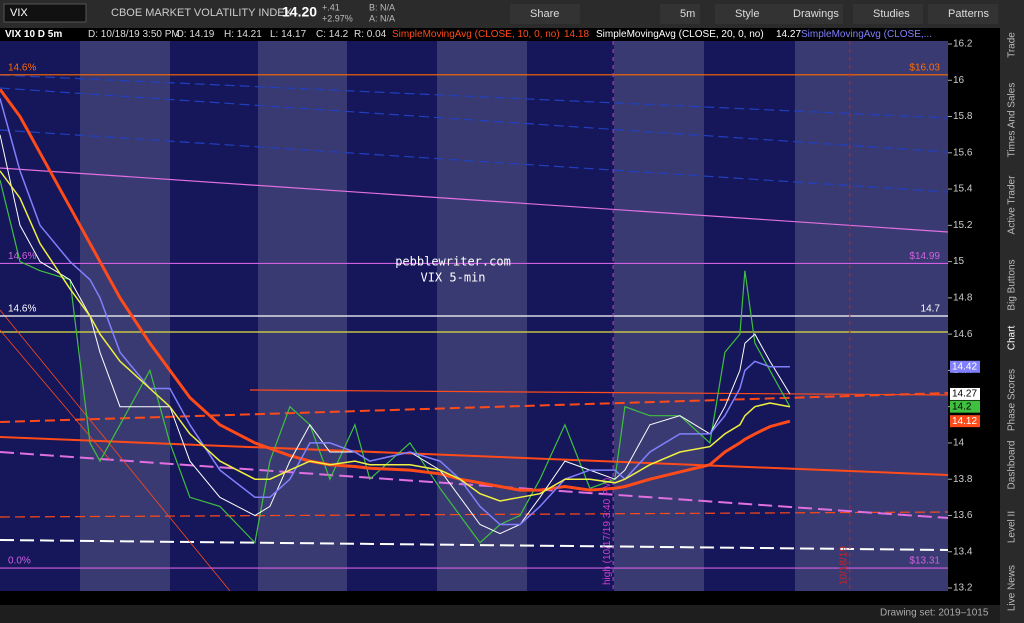 The image size is (1024, 623). Describe the element at coordinates (680, 34) in the screenshot. I see `legend-entry: SimpleMovingAvg (CLOSE, 20, 0, no)` at that location.